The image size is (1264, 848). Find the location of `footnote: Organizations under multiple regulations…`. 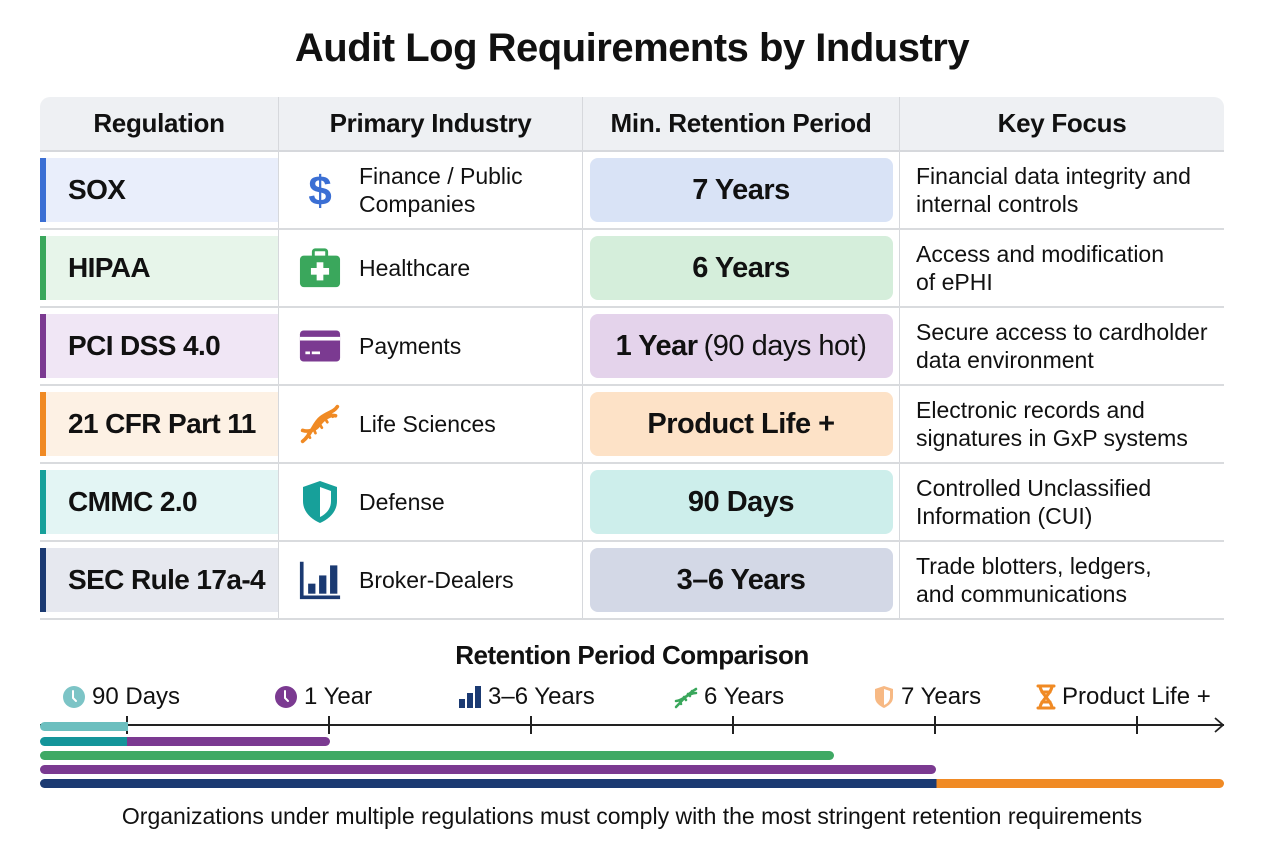

footnote: Organizations under multiple regulations… is located at coordinates (632, 816).